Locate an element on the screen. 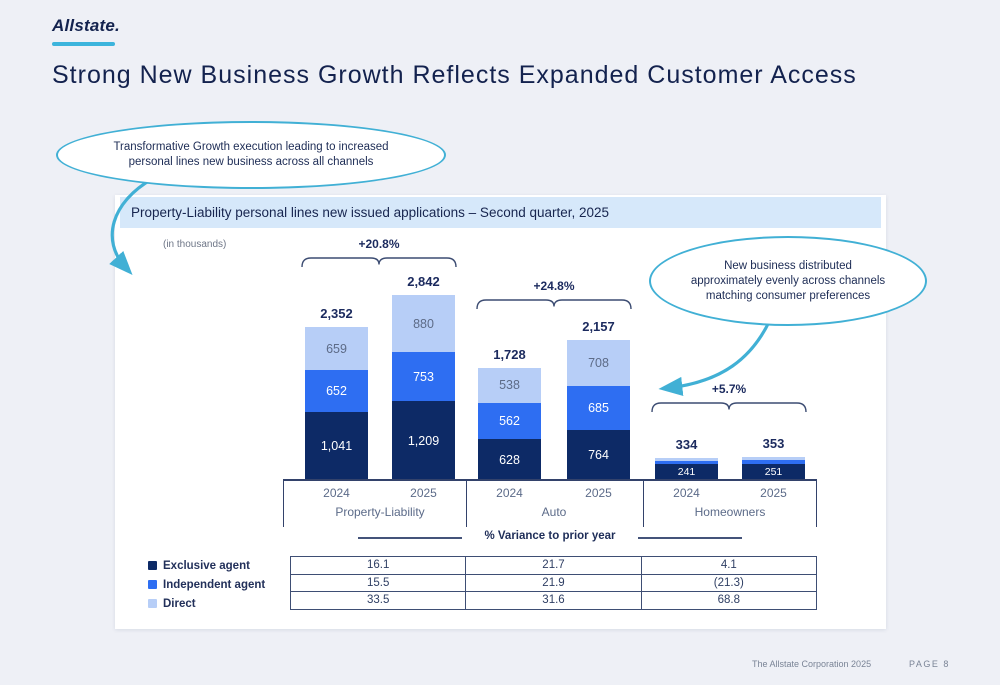 The image size is (1000, 685). footer-company: The Allstate Corporation 2025 is located at coordinates (812, 664).